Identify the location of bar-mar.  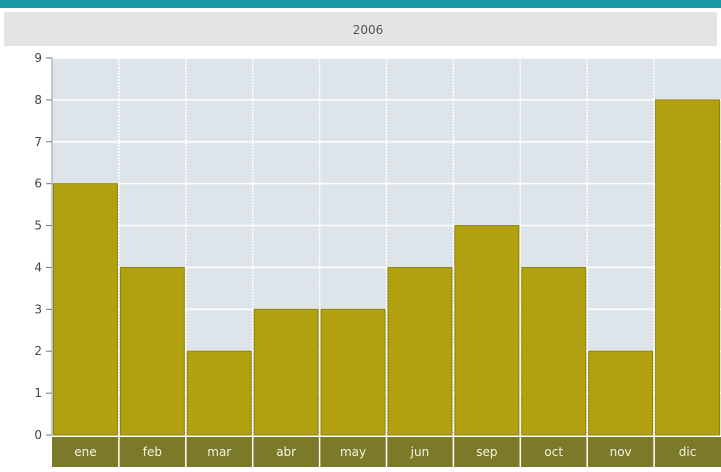
(219, 393).